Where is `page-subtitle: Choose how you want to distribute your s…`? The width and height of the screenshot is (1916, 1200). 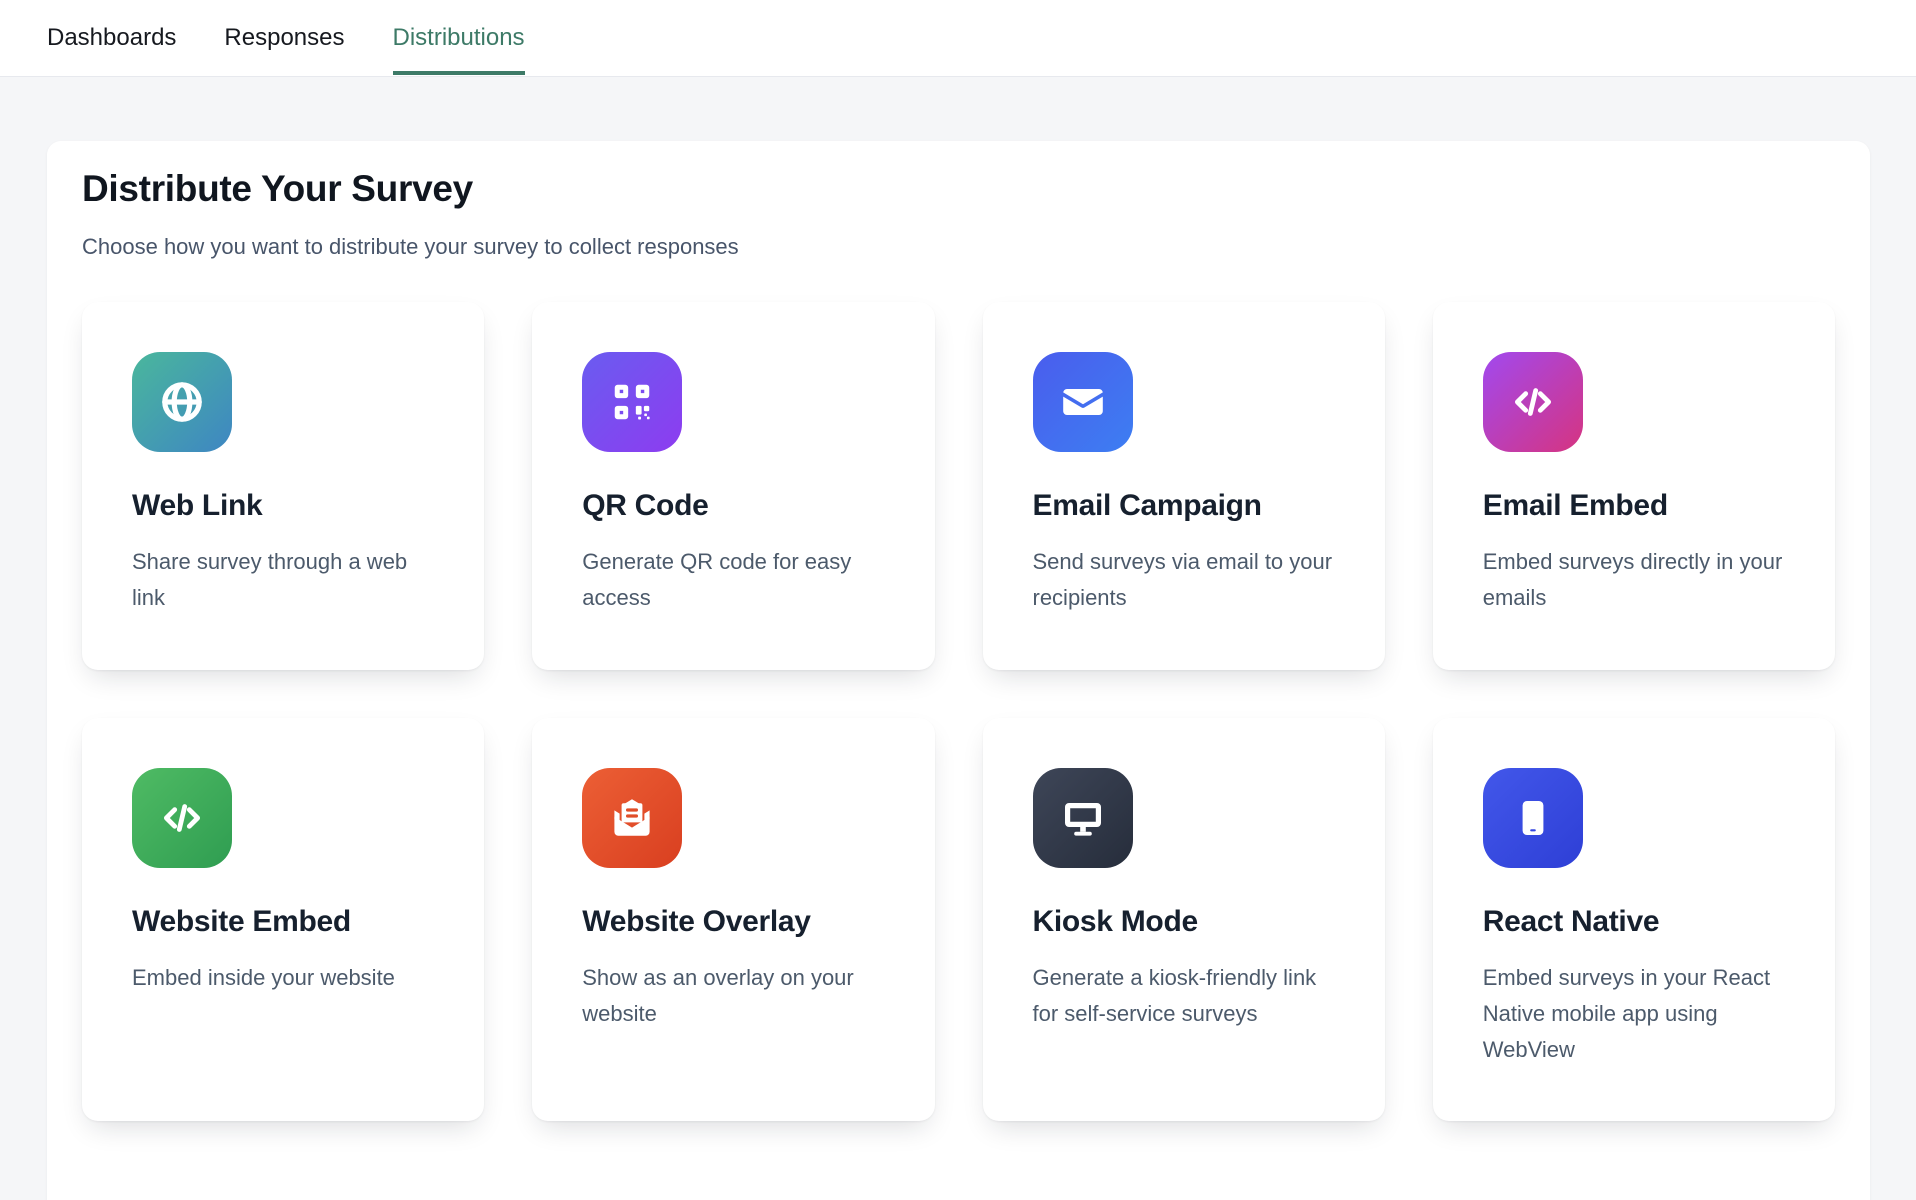 page-subtitle: Choose how you want to distribute your s… is located at coordinates (410, 246).